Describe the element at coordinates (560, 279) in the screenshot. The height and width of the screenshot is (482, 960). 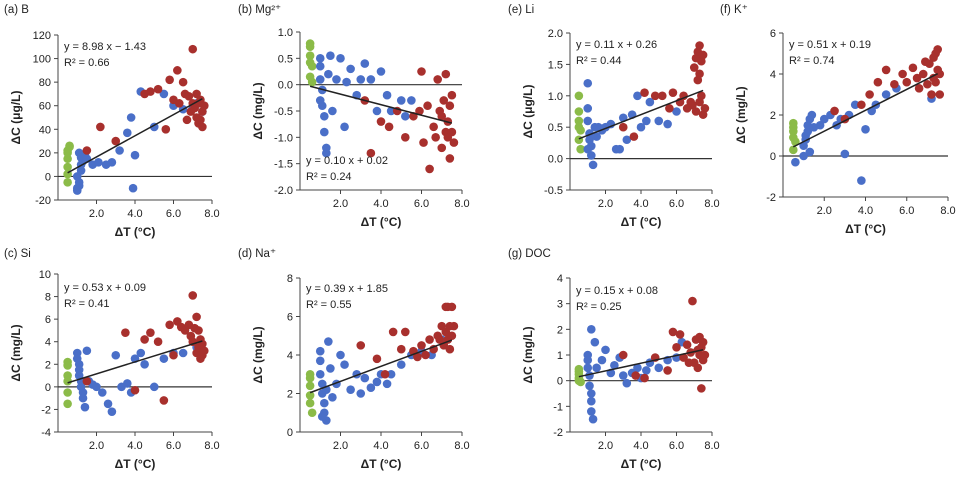
I see `y-tick-label: 4` at that location.